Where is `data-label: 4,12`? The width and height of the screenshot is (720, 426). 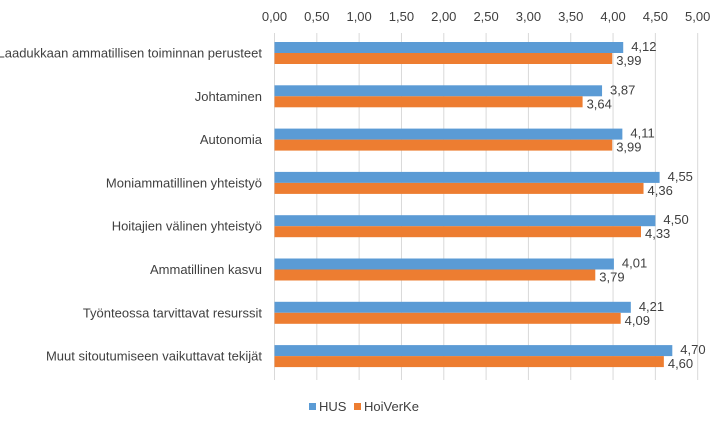
data-label: 4,12 is located at coordinates (643, 46).